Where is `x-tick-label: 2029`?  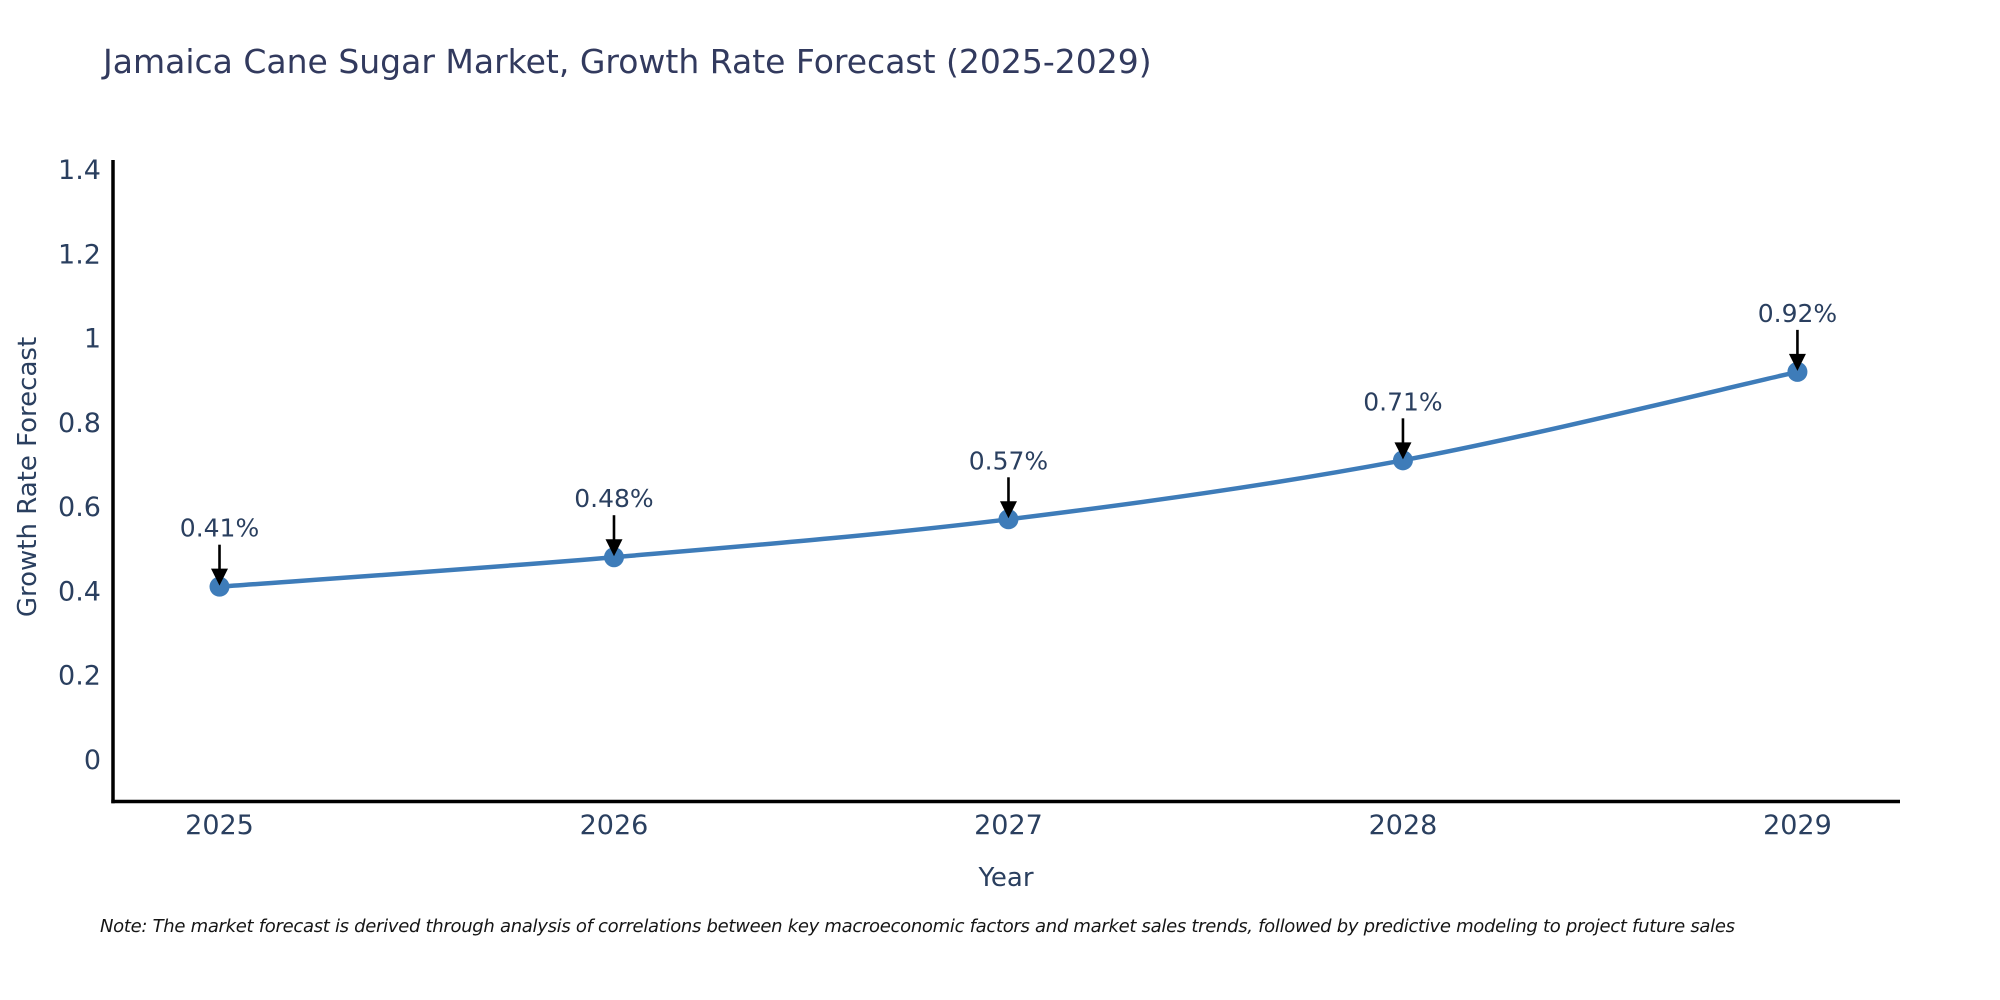 x-tick-label: 2029 is located at coordinates (1797, 825).